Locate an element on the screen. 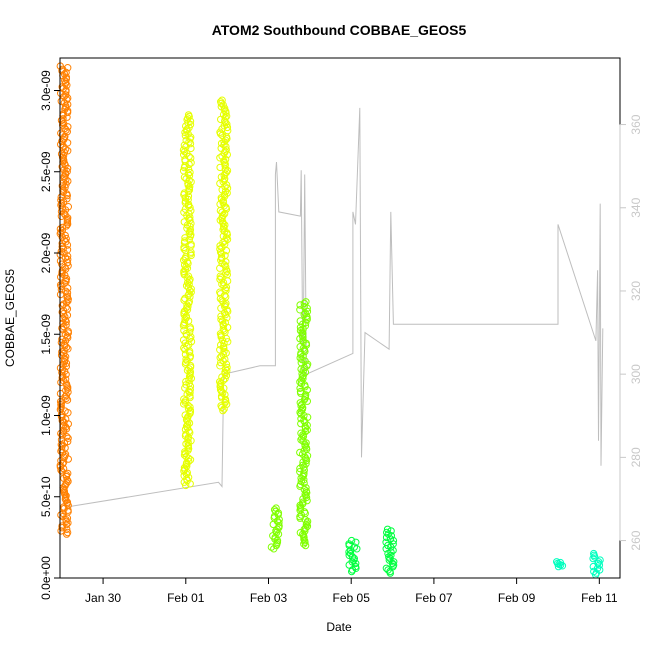 Image resolution: width=650 pixels, height=650 pixels. x-tick-label: Feb 03 is located at coordinates (269, 598).